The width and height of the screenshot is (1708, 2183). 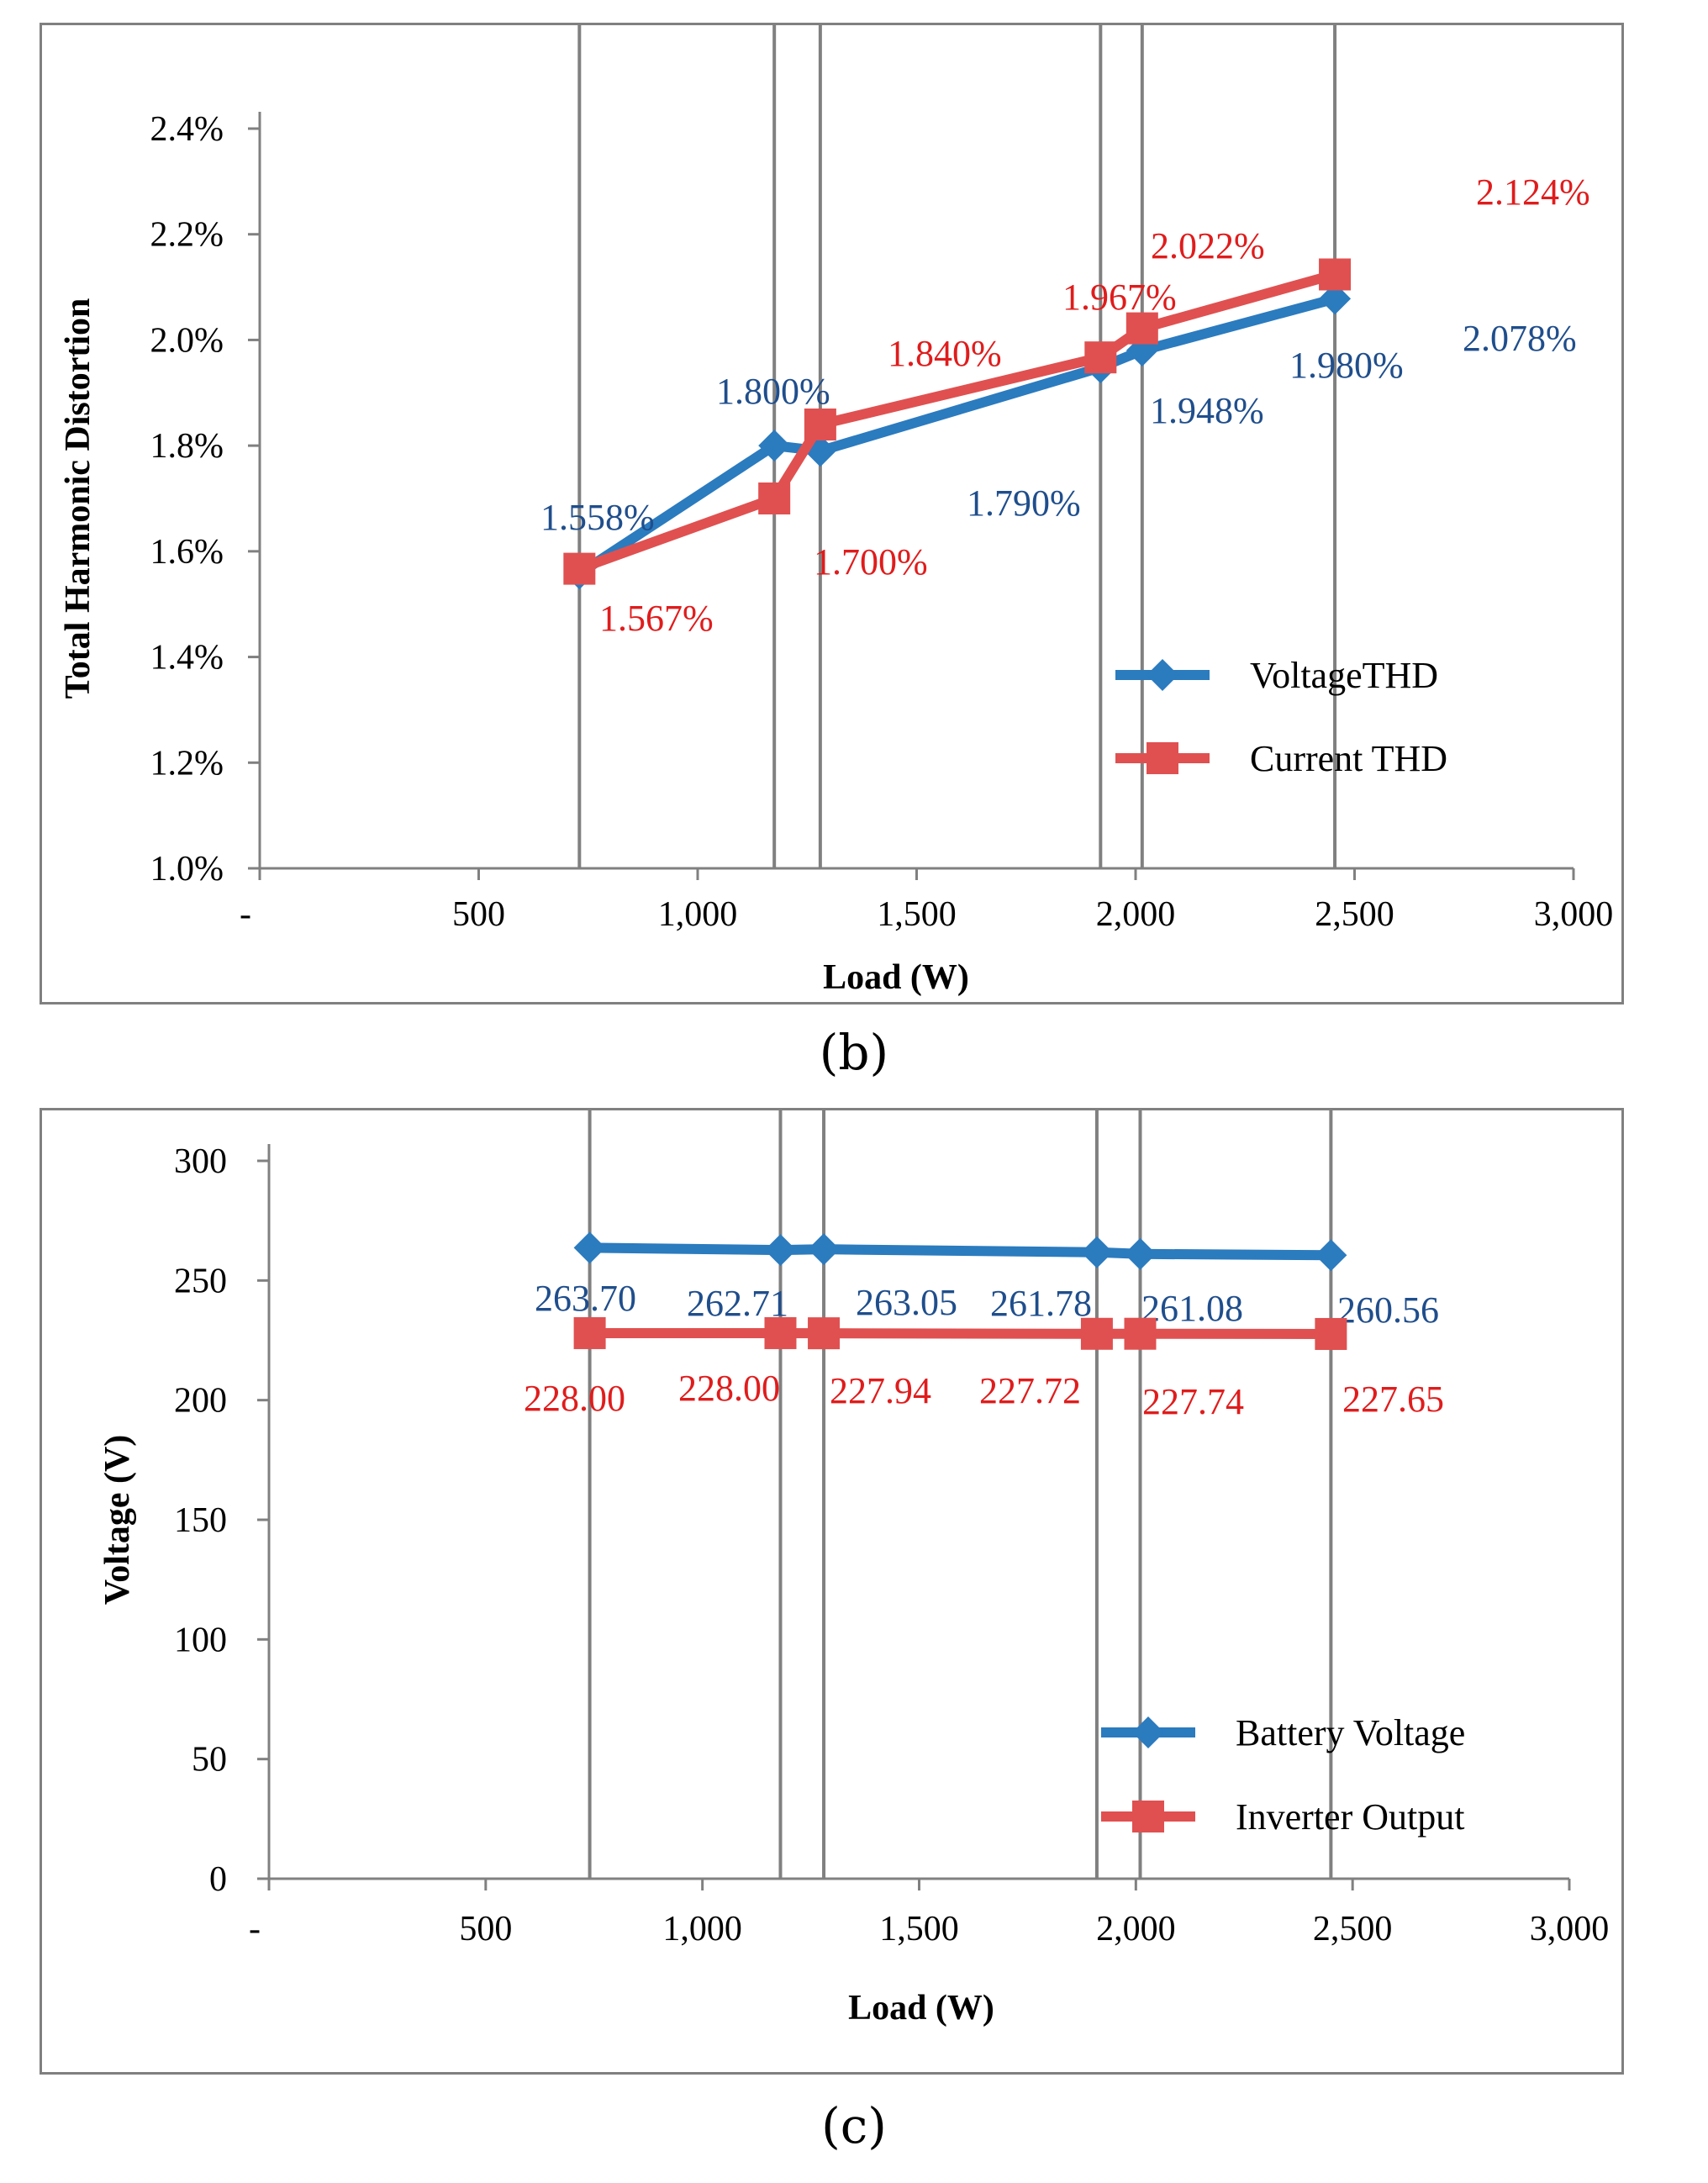 I want to click on y-axis-title: Total Harmonic Distortion, so click(x=78, y=498).